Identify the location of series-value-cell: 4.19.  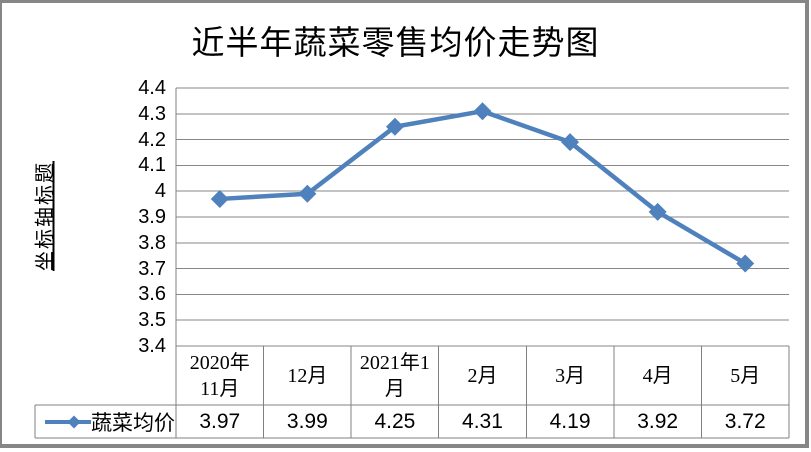
(570, 421).